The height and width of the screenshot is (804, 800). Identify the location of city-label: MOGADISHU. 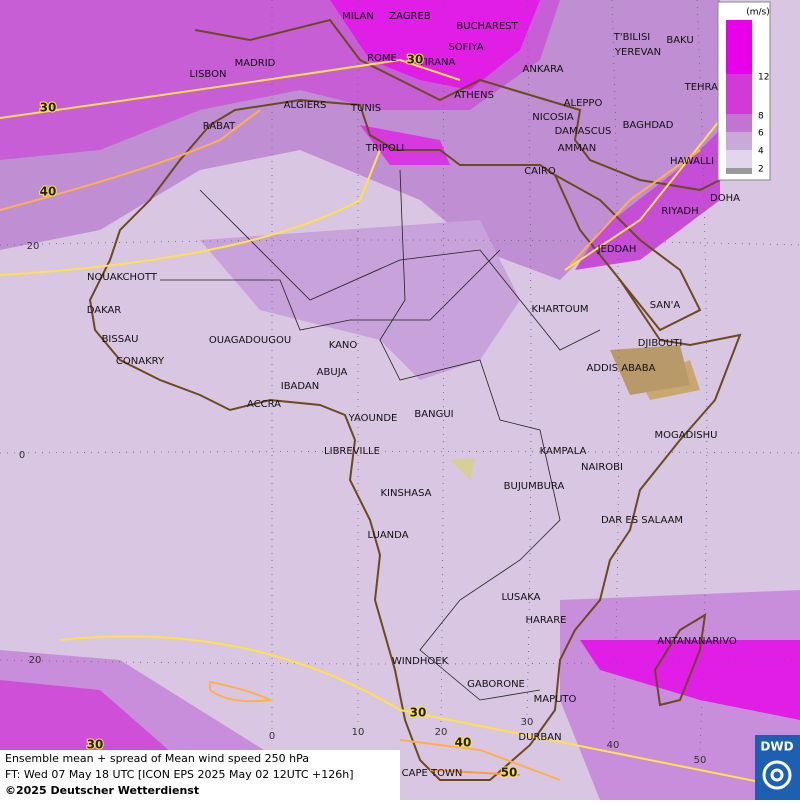
(686, 435).